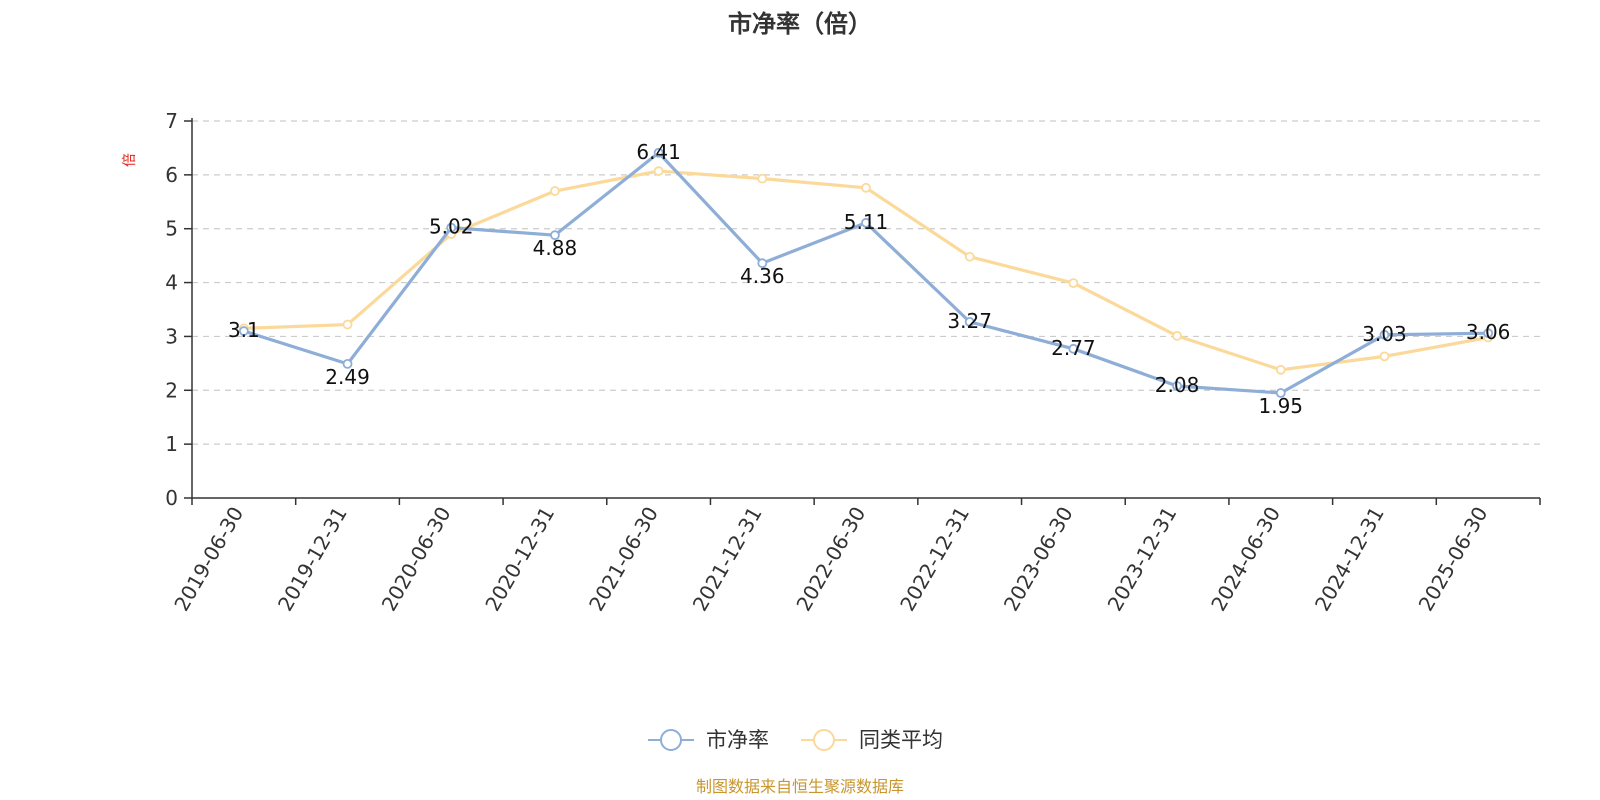 The width and height of the screenshot is (1600, 800). What do you see at coordinates (795, 740) in the screenshot?
I see `legend: 市净率 同类平均` at bounding box center [795, 740].